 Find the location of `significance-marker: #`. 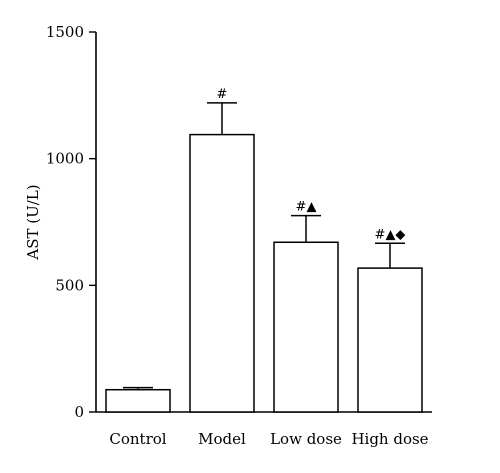

significance-marker: # is located at coordinates (222, 94).